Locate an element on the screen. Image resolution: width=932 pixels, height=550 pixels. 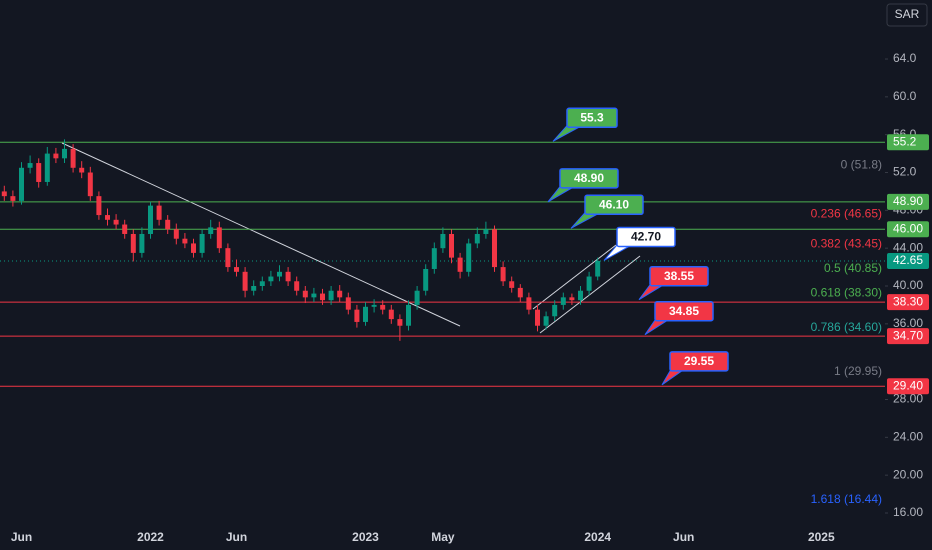
fib-label: 0 (51.8) is located at coordinates (861, 165).